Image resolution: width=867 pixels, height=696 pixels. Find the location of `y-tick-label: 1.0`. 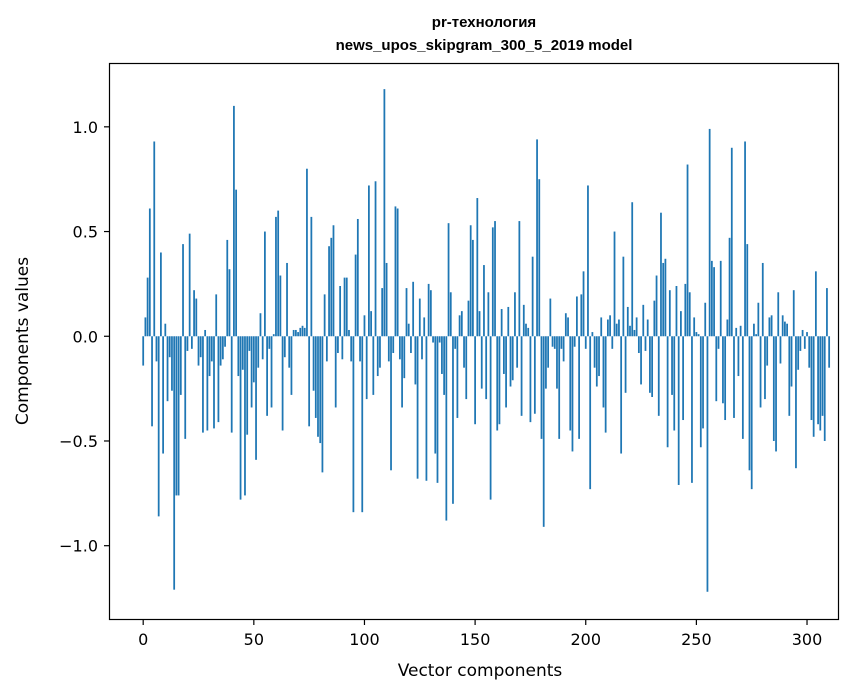

y-tick-label: 1.0 is located at coordinates (85, 127).